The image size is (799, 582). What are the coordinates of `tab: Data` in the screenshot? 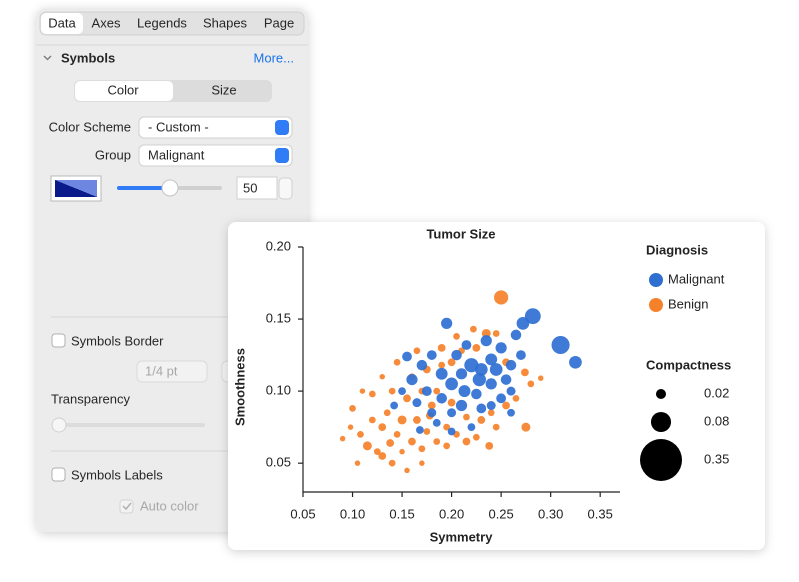 It's located at (62, 22).